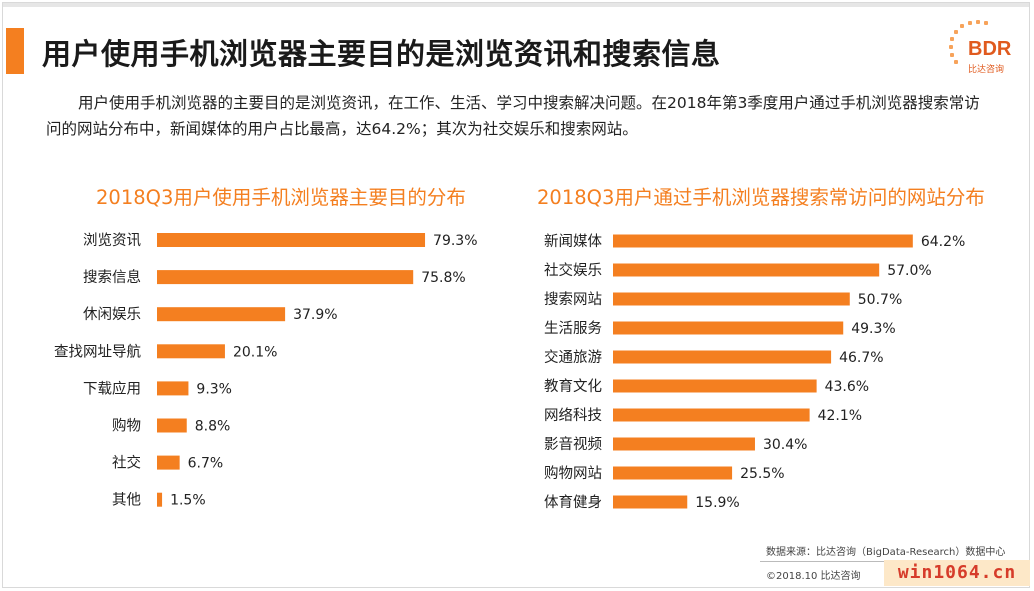 The height and width of the screenshot is (591, 1034). Describe the element at coordinates (281, 197) in the screenshot. I see `left-chart-title: 2018Q3用户使用手机浏览器主要目的分布` at that location.